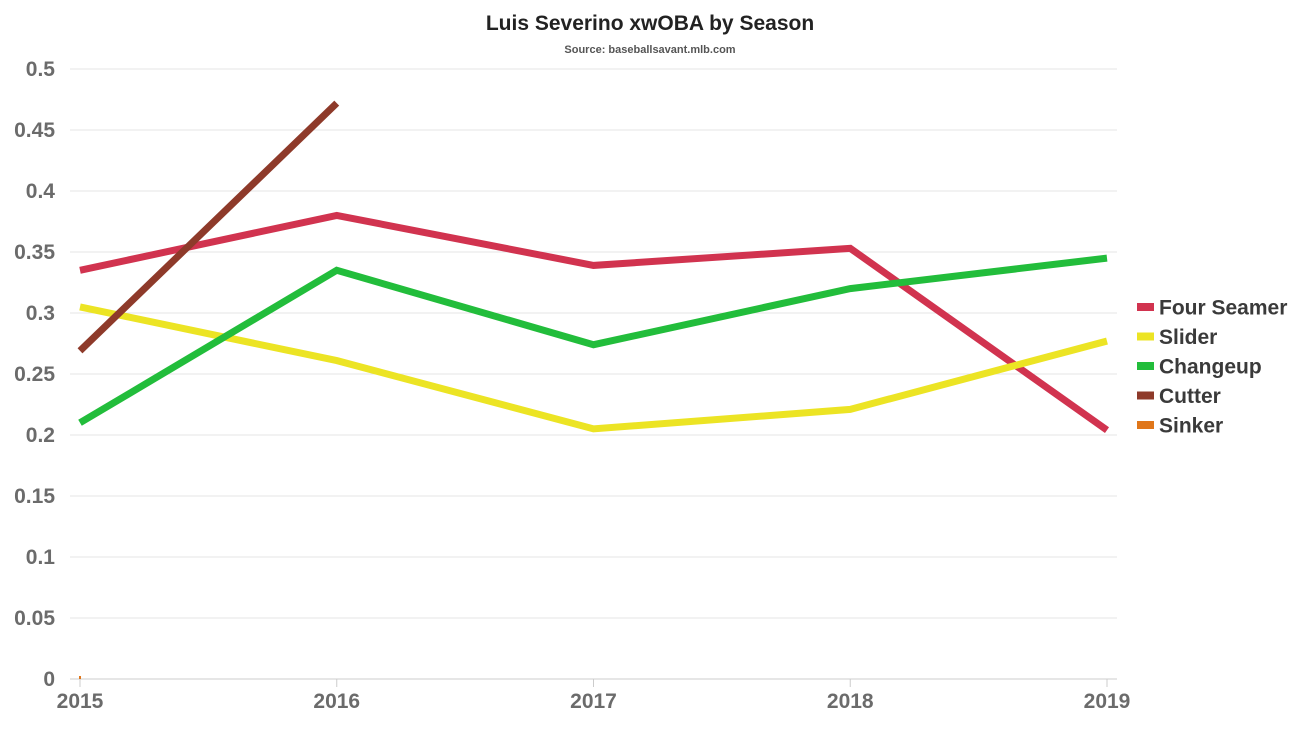 Image resolution: width=1300 pixels, height=731 pixels. I want to click on x-tick-label: 2018, so click(850, 701).